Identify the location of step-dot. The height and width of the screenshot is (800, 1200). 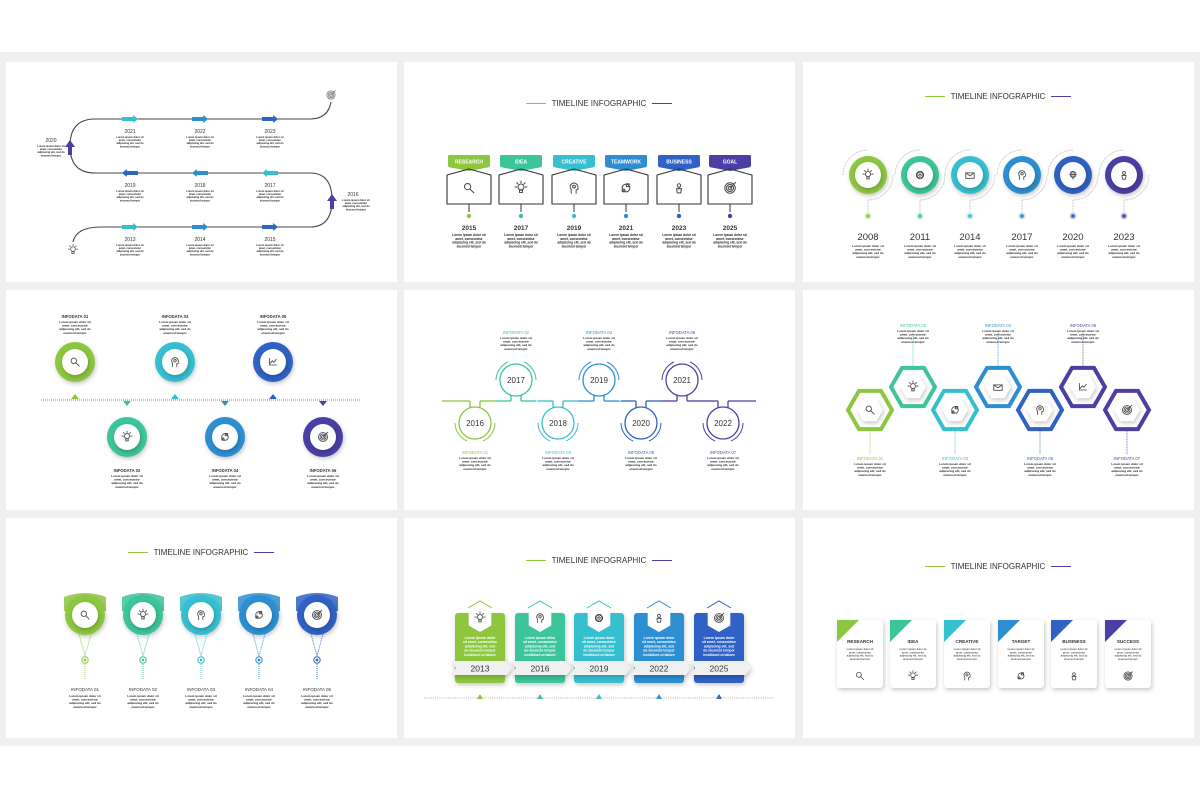
(970, 216).